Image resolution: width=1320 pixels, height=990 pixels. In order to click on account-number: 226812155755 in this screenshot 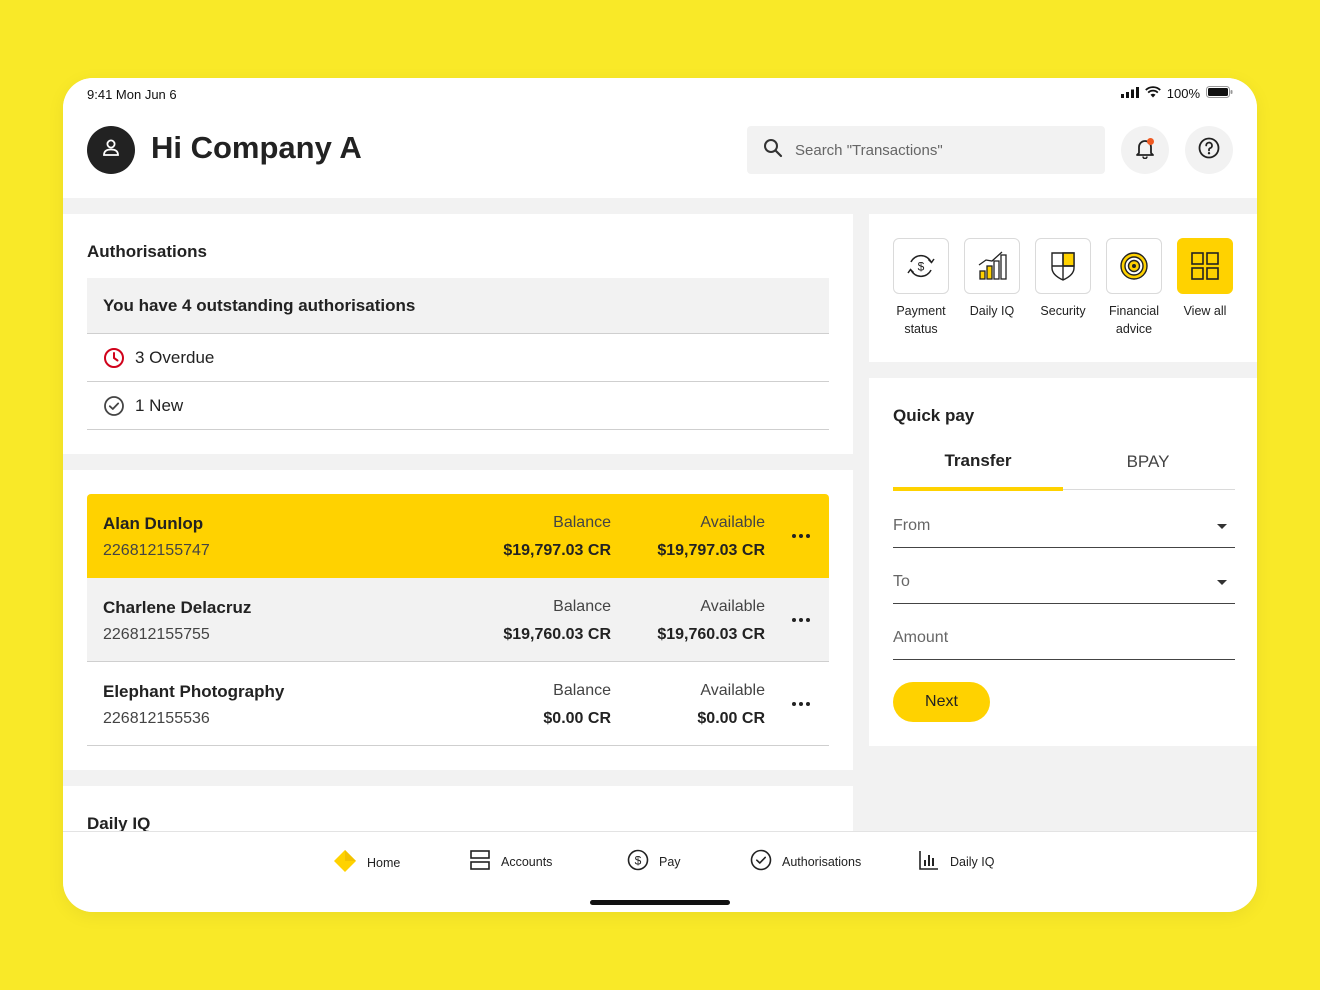, I will do `click(156, 634)`.